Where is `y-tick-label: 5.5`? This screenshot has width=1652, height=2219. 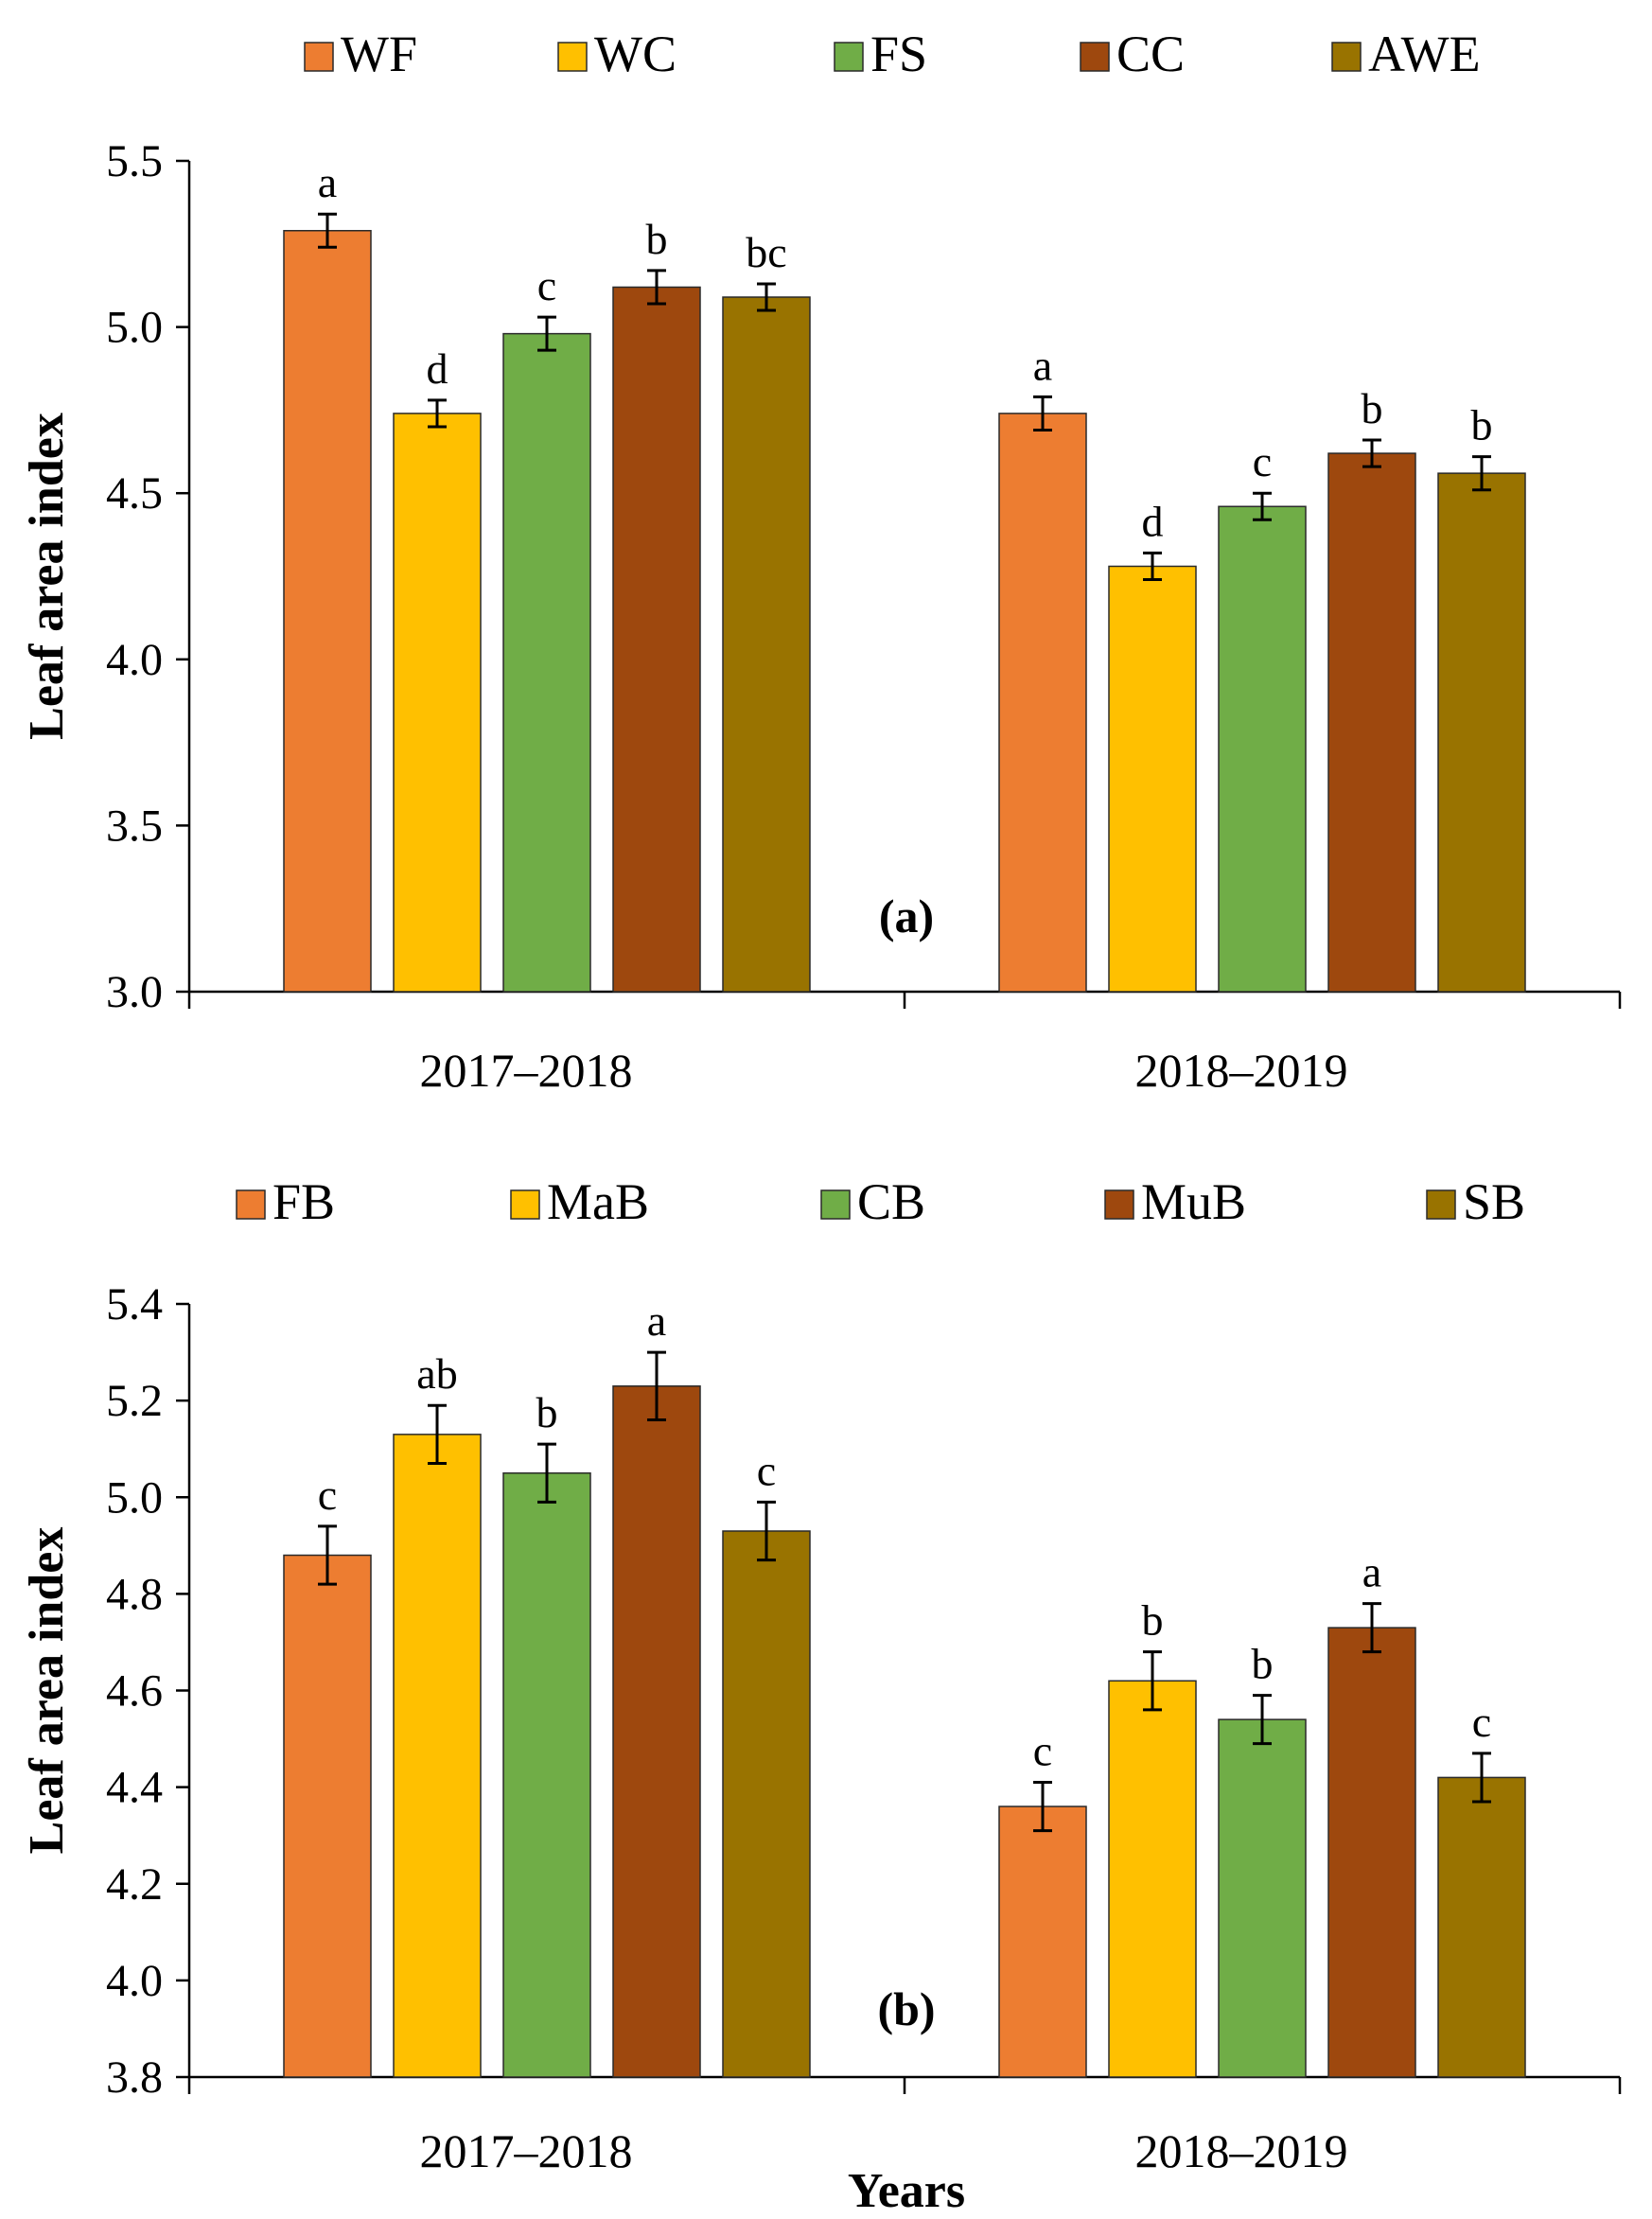
y-tick-label: 5.5 is located at coordinates (134, 161).